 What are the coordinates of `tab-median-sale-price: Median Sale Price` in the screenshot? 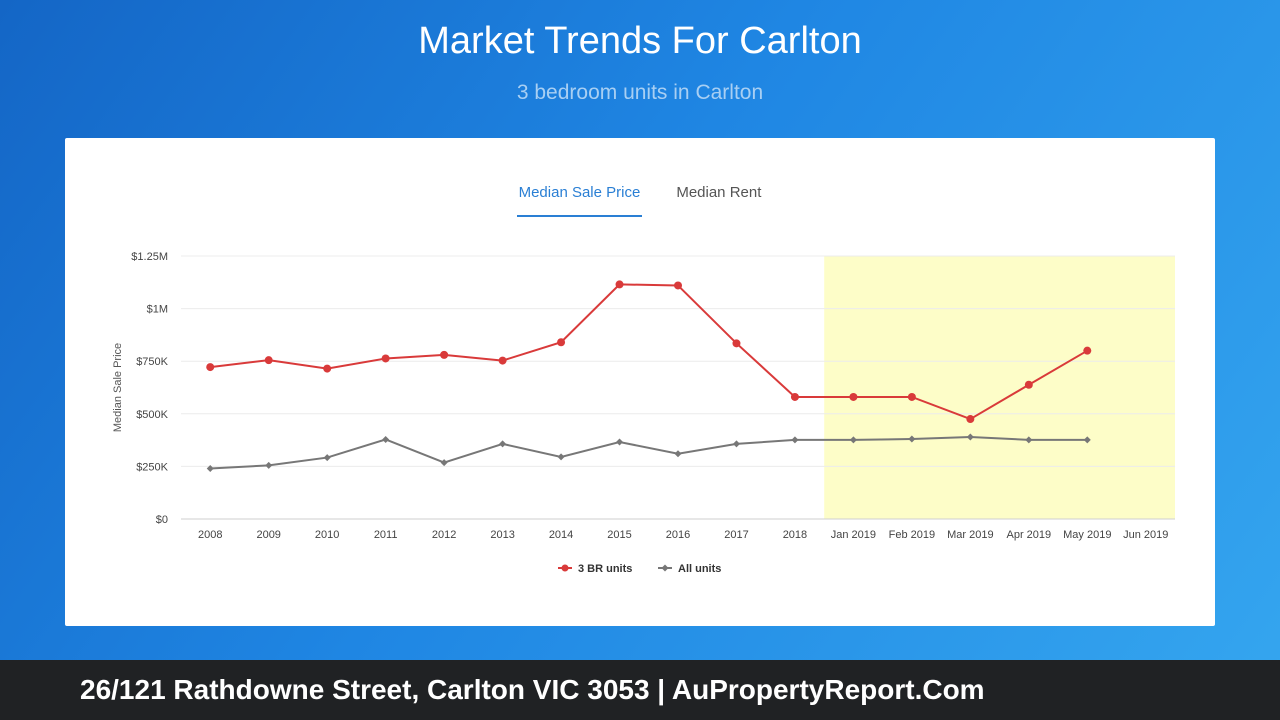 It's located at (579, 199).